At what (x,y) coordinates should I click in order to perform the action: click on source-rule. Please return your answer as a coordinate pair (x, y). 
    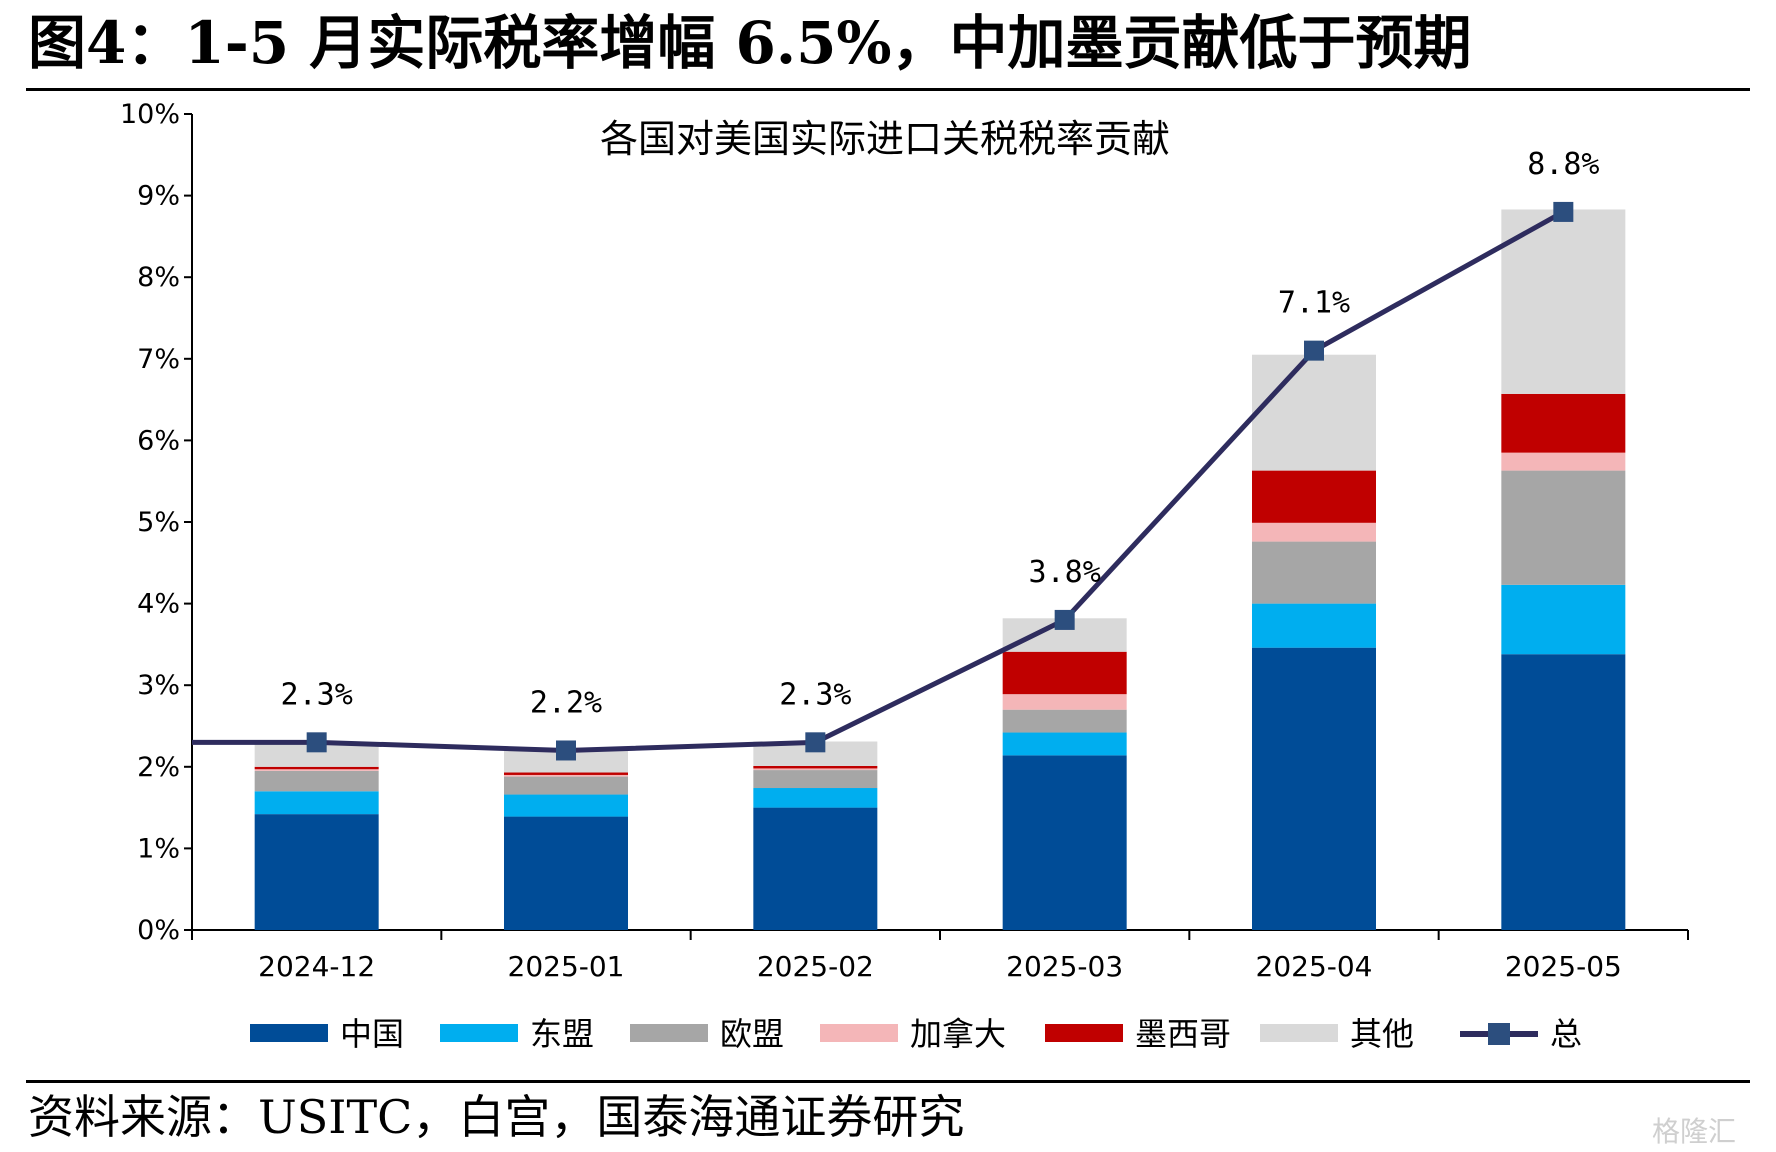
    Looking at the image, I should click on (888, 1081).